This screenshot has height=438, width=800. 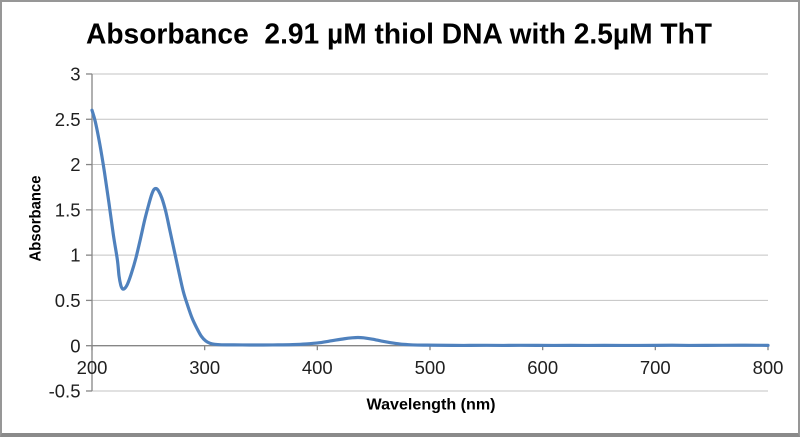 What do you see at coordinates (204, 367) in the screenshot?
I see `svg-text: 300` at bounding box center [204, 367].